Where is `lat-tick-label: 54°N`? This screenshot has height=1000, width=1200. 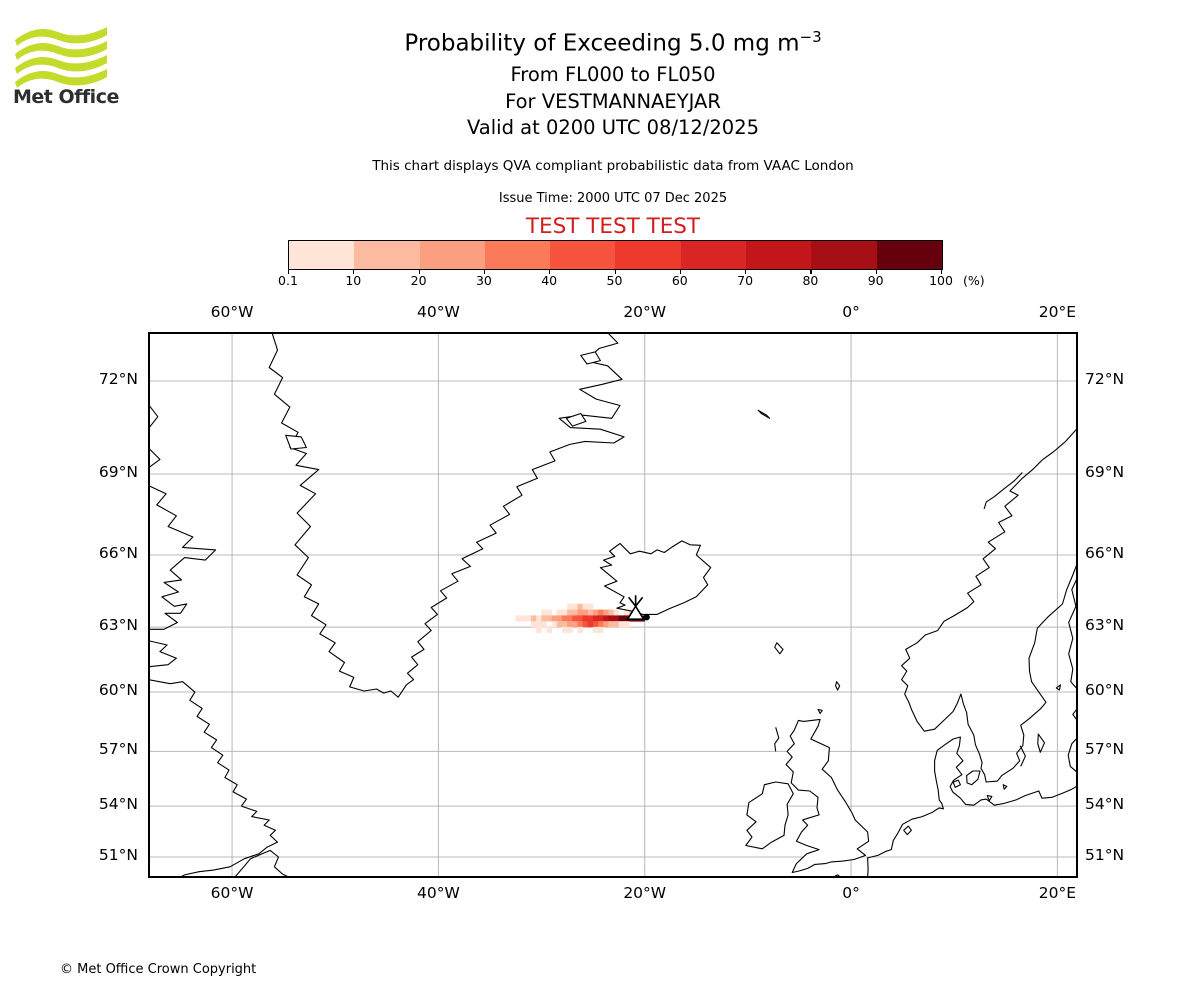 lat-tick-label: 54°N is located at coordinates (118, 804).